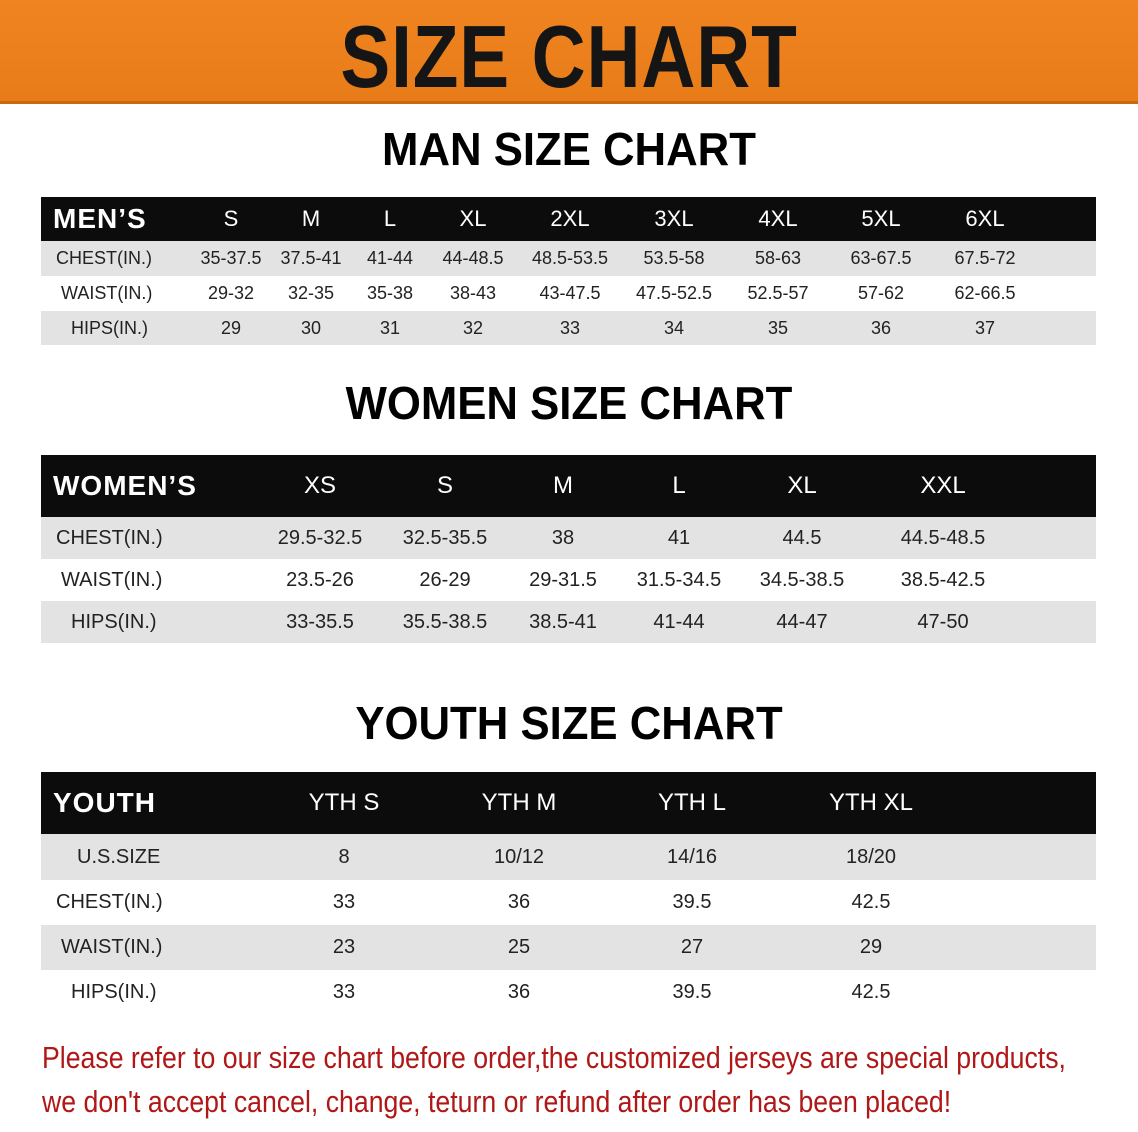 This screenshot has width=1138, height=1132. What do you see at coordinates (473, 258) in the screenshot?
I see `table-cell: 44-48.5` at bounding box center [473, 258].